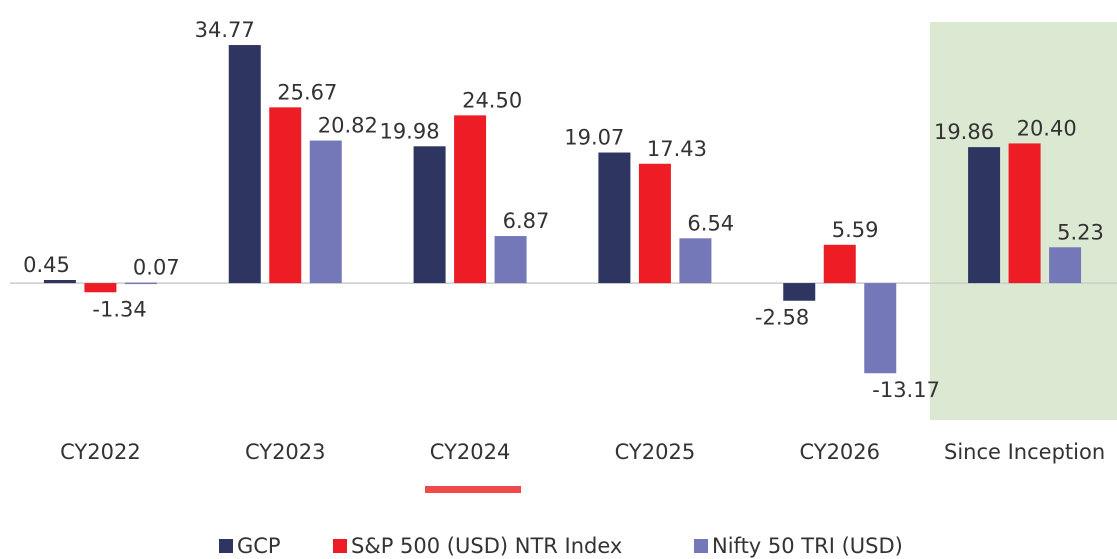  I want to click on data-label: 34.77, so click(225, 30).